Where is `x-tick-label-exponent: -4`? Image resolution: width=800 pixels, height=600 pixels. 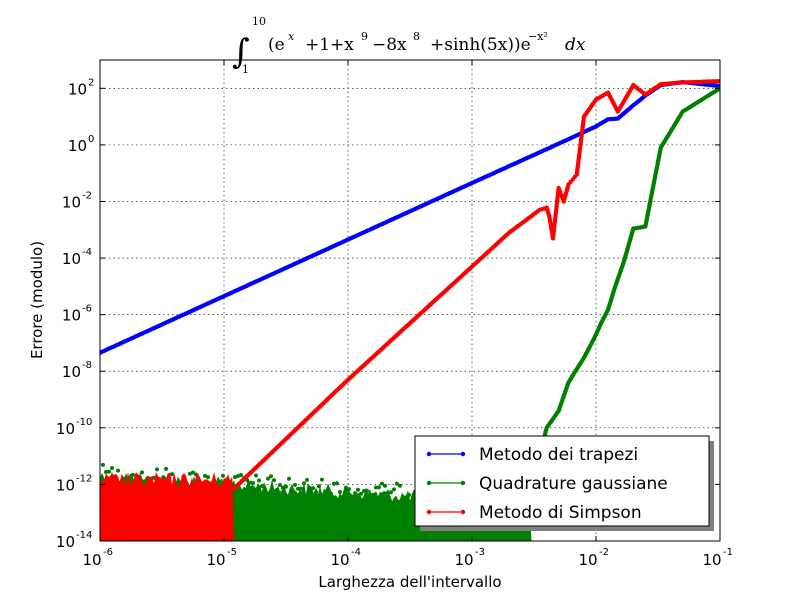 x-tick-label-exponent: -4 is located at coordinates (356, 552).